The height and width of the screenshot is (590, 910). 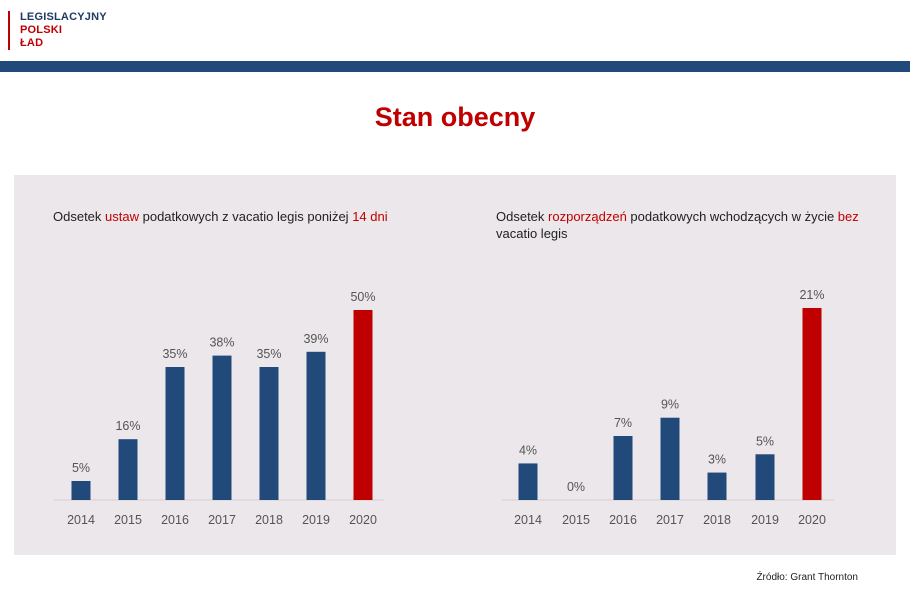 What do you see at coordinates (268, 354) in the screenshot?
I see `data-label-2018: 35%` at bounding box center [268, 354].